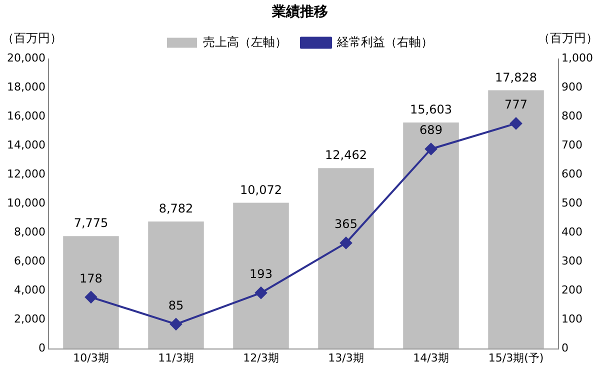  I want to click on y-tick-label: 10,000, so click(26, 203).